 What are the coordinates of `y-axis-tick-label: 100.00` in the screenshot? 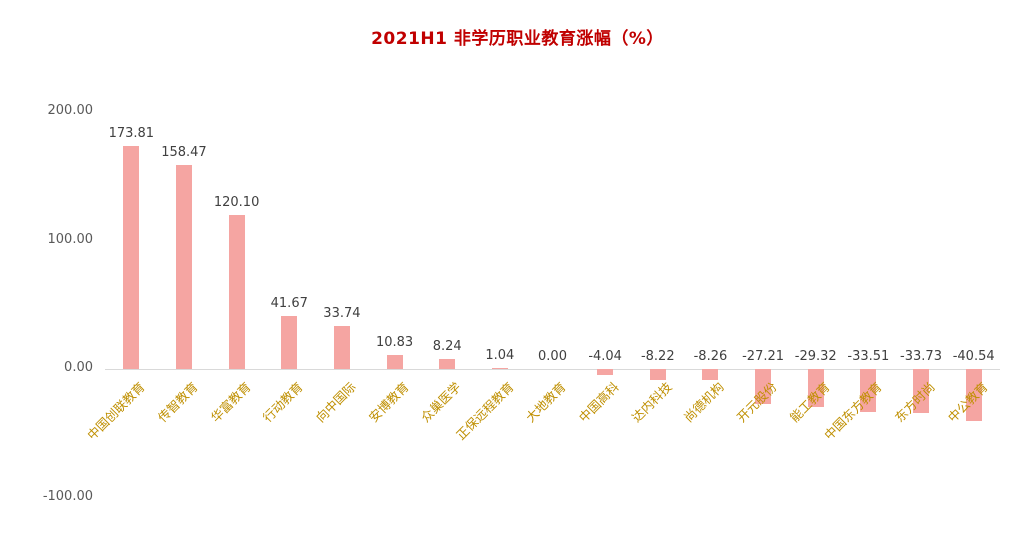 It's located at (70, 239).